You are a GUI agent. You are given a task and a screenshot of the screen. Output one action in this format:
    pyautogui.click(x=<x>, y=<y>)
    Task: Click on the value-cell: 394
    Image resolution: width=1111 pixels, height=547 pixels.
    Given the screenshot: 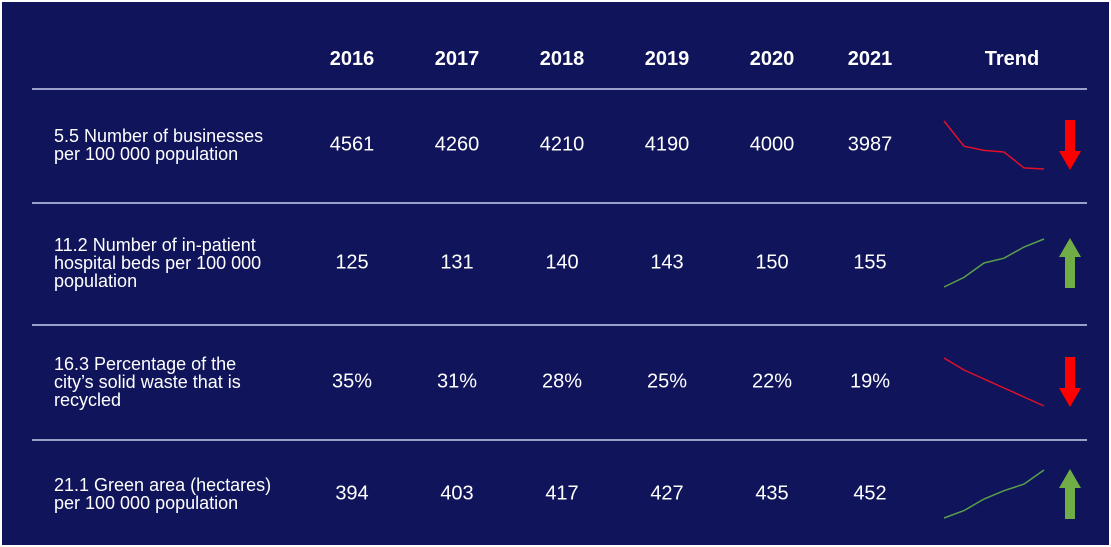 What is the action you would take?
    pyautogui.click(x=352, y=493)
    